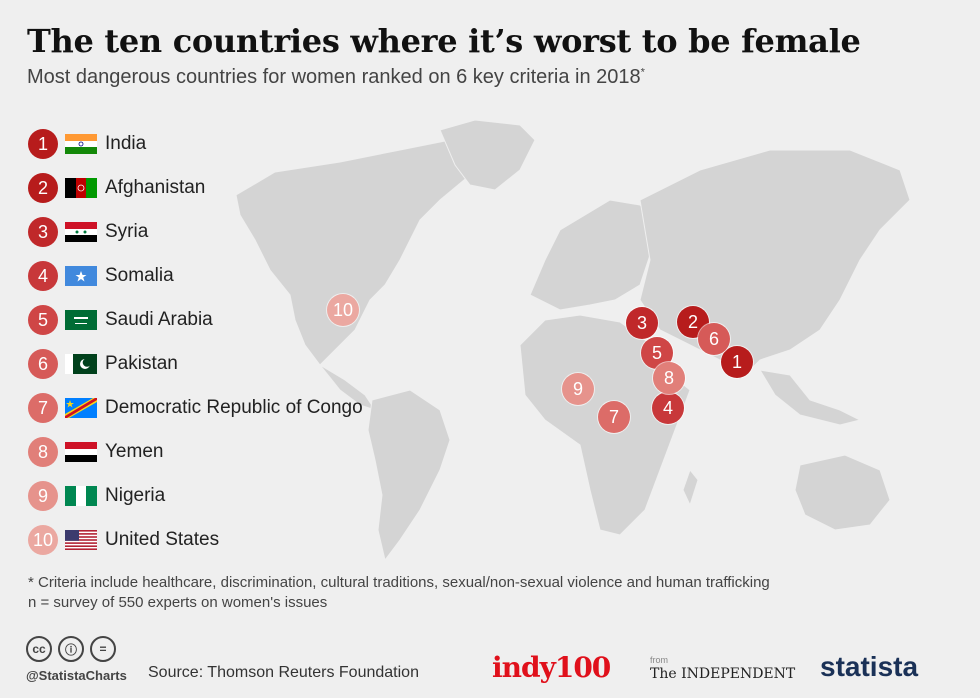  What do you see at coordinates (43, 452) in the screenshot?
I see `rank-badge: 8` at bounding box center [43, 452].